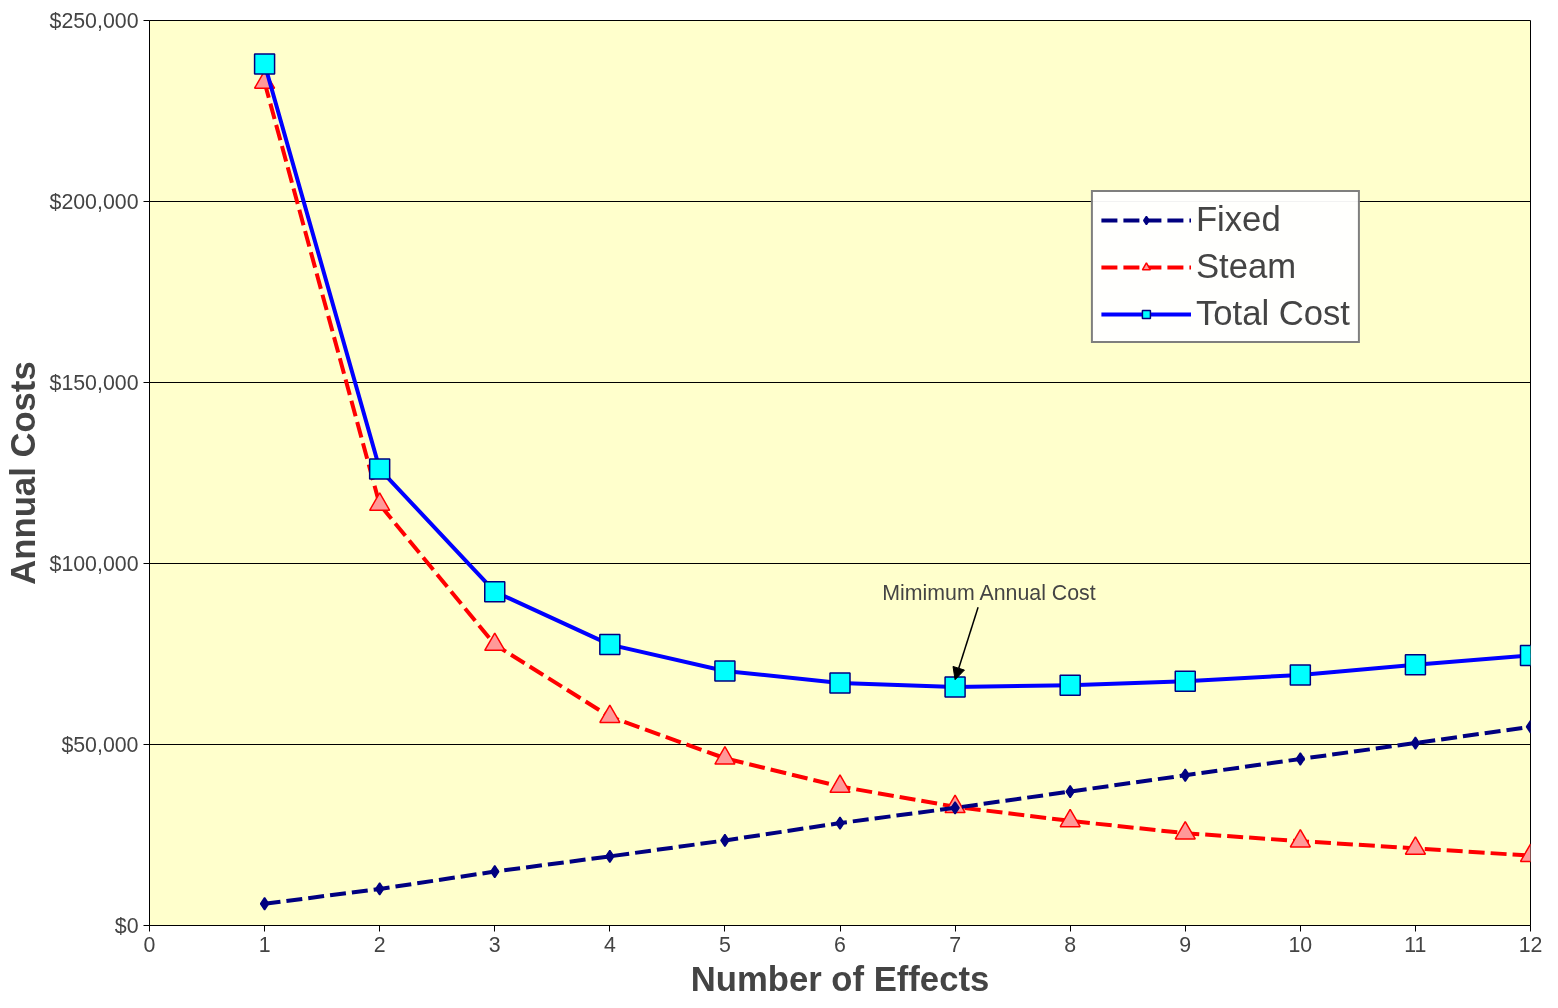 This screenshot has height=1008, width=1558. Describe the element at coordinates (1272, 313) in the screenshot. I see `legend-label: Total Cost` at that location.